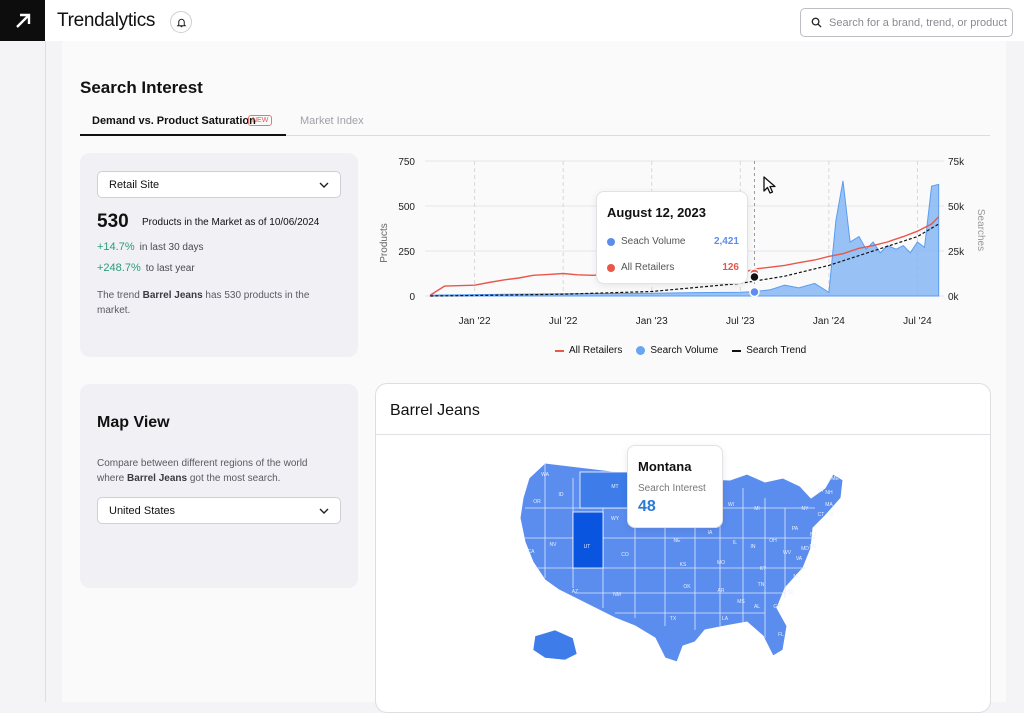  What do you see at coordinates (219, 510) in the screenshot?
I see `region-select: United States` at bounding box center [219, 510].